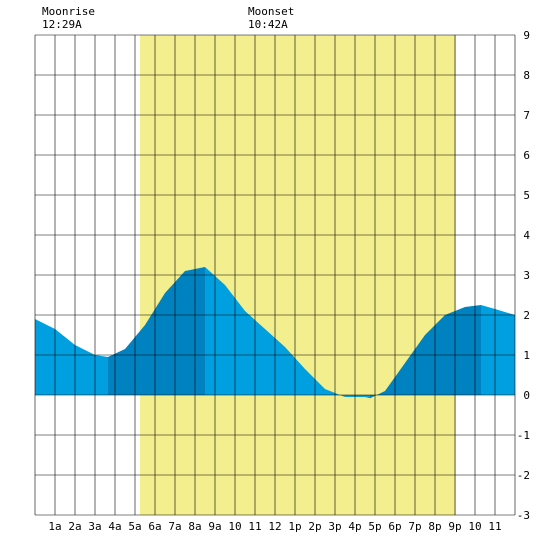 The height and width of the screenshot is (550, 550). Describe the element at coordinates (54, 526) in the screenshot. I see `x-tick-label: 1a` at that location.